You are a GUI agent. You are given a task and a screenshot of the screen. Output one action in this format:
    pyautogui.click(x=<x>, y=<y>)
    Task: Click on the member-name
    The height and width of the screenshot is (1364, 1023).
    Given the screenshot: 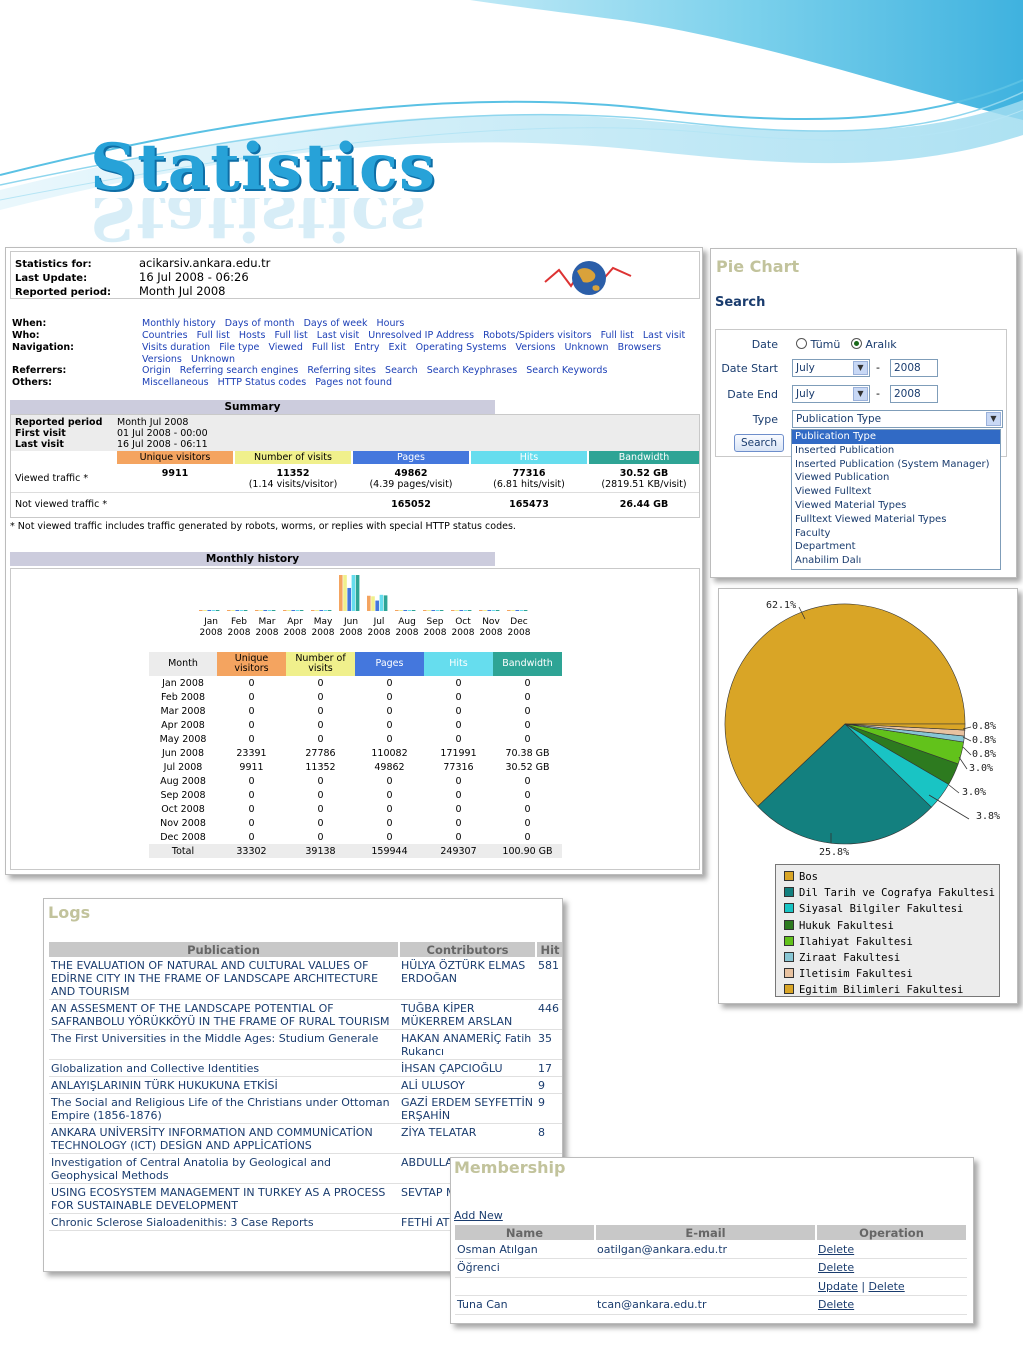 What is the action you would take?
    pyautogui.click(x=525, y=1286)
    